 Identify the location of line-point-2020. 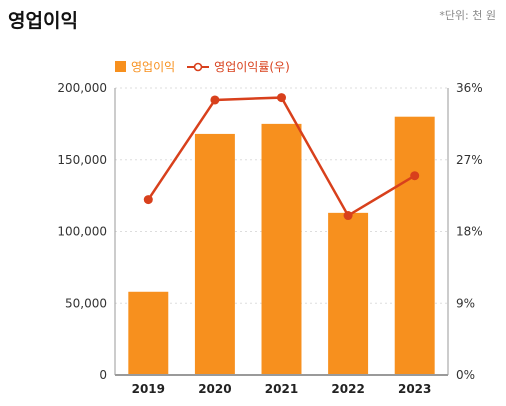
(215, 100).